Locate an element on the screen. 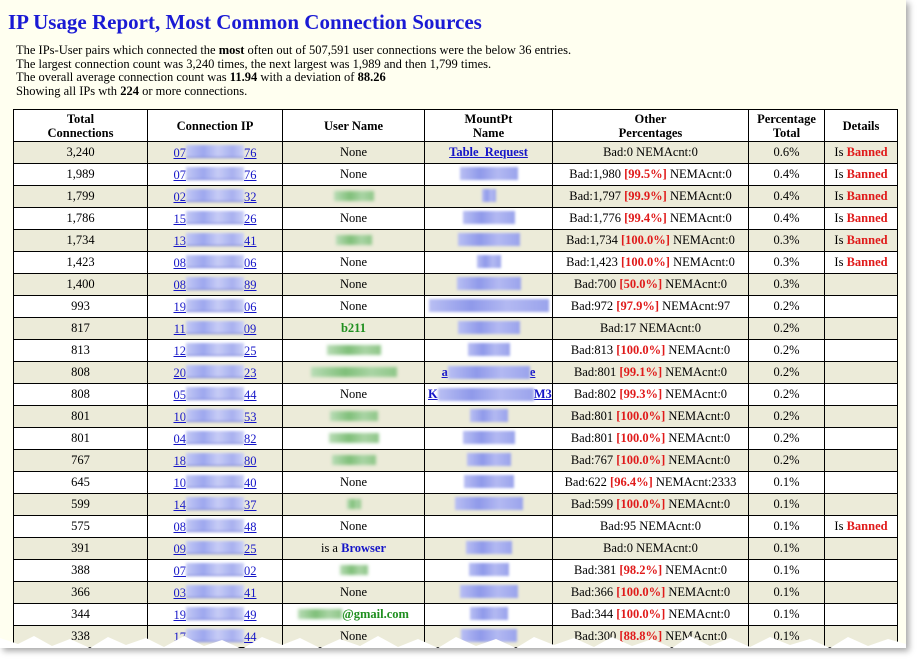  connection-ip-link: 14 37 is located at coordinates (215, 504).